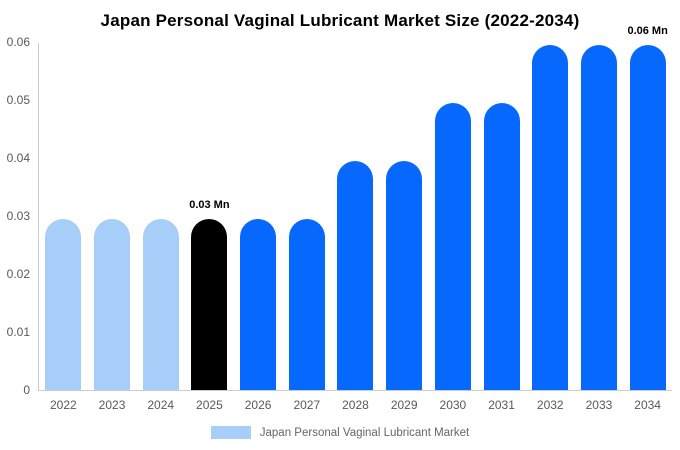  Describe the element at coordinates (452, 246) in the screenshot. I see `bar-2030` at that location.